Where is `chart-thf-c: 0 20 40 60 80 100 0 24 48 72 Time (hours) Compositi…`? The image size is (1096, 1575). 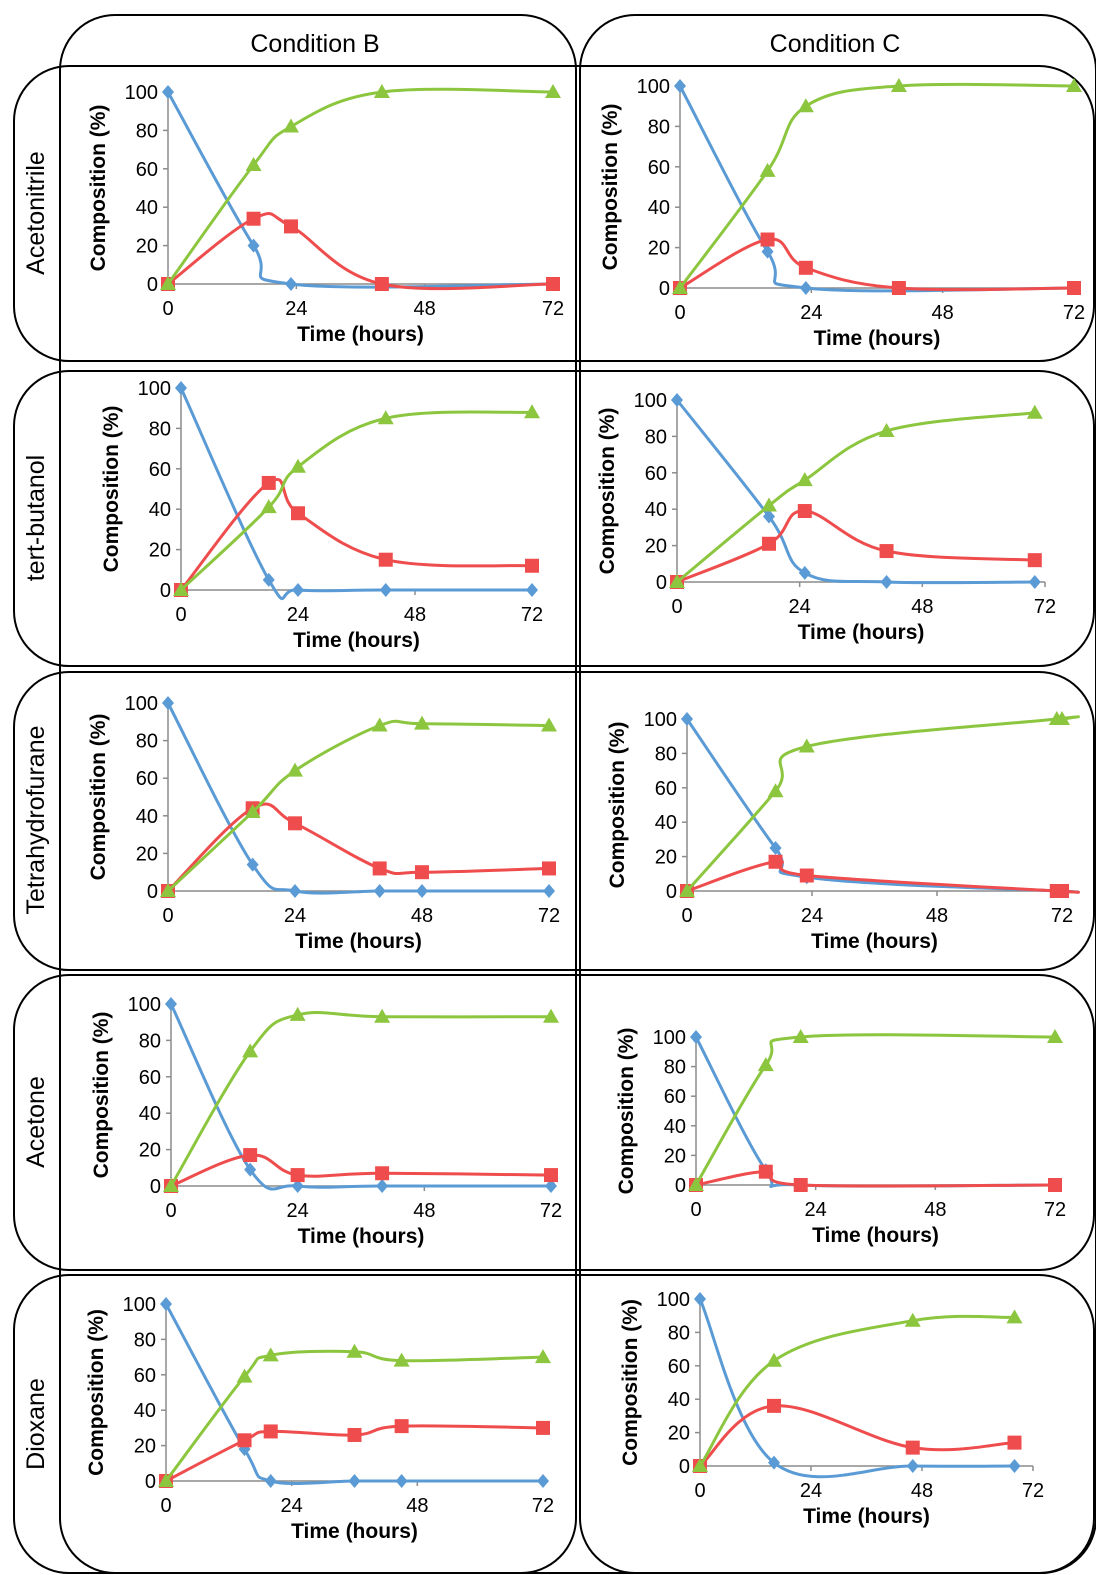
chart-thf-c: 0 20 40 60 80 100 0 24 48 72 Time (hours) Compositi… is located at coordinates (843, 831).